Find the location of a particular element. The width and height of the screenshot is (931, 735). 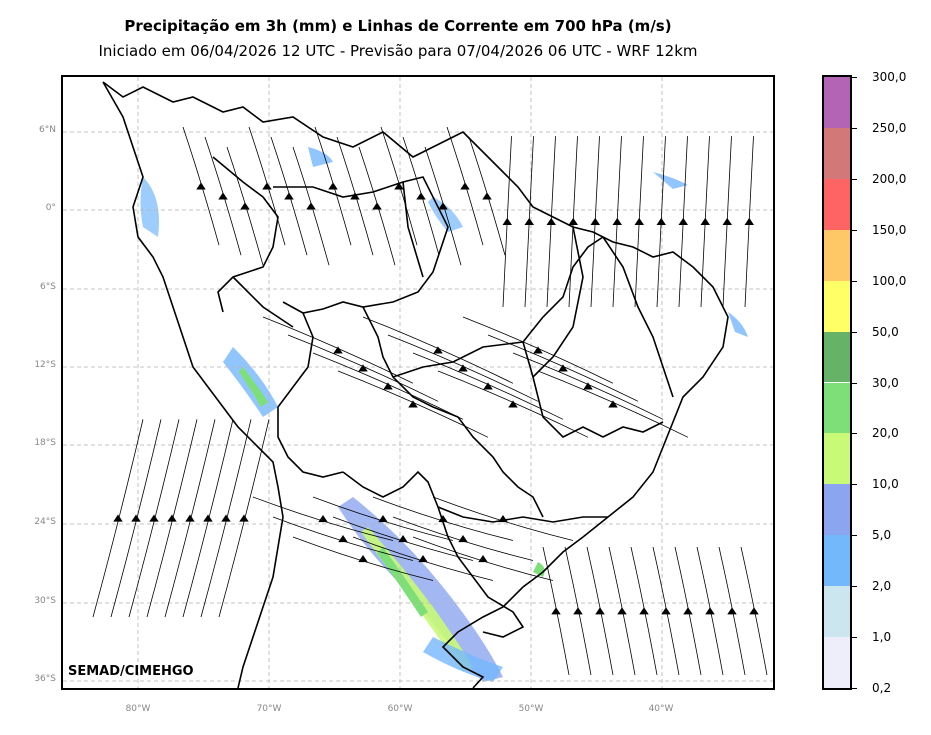

colorbar-label: 5,0 is located at coordinates (882, 535).